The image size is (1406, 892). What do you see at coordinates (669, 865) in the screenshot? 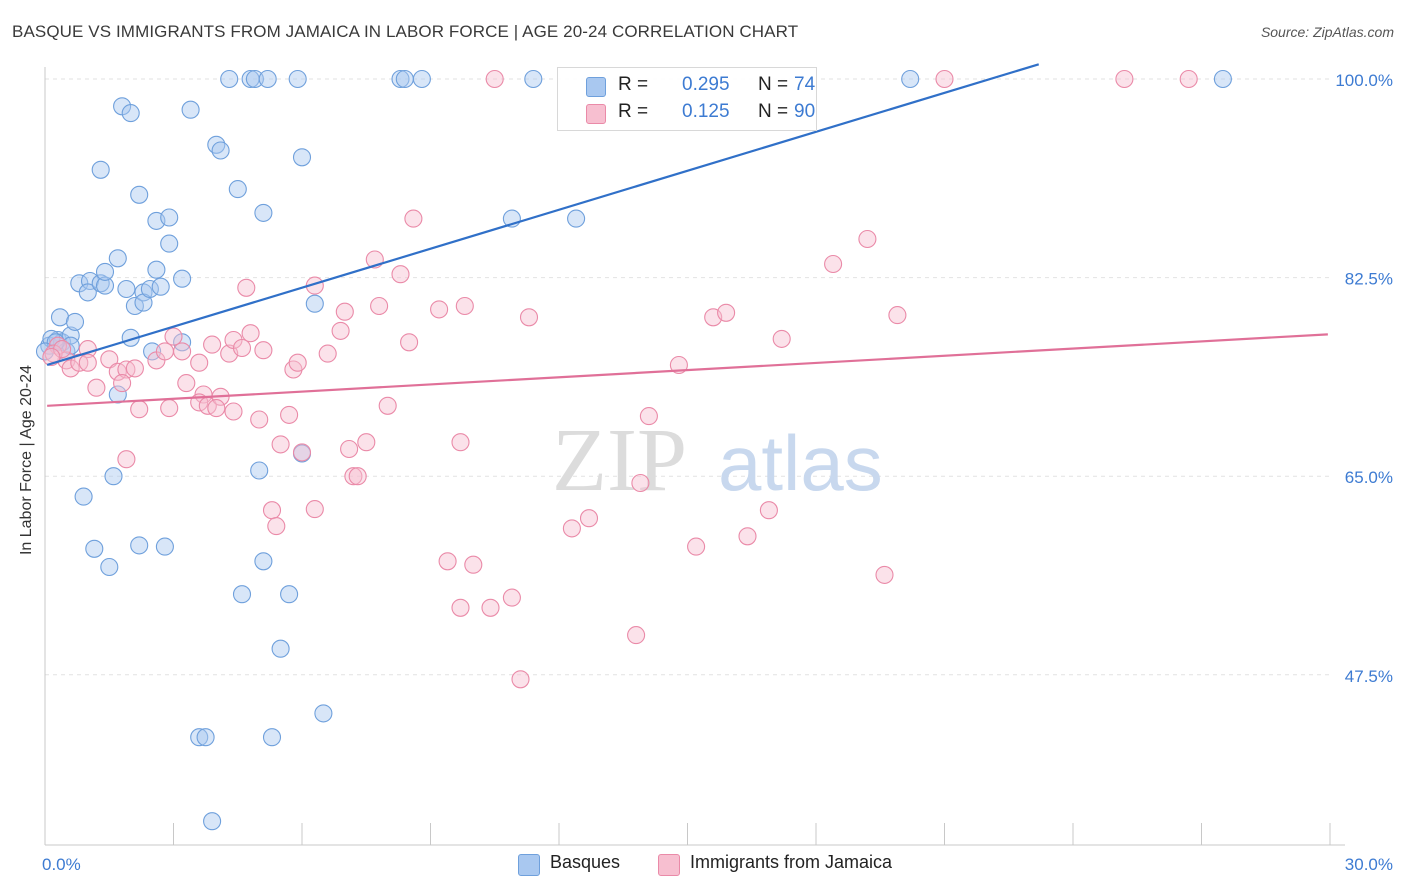
I see `bottom-legend-swatch-jamaica` at bounding box center [669, 865].